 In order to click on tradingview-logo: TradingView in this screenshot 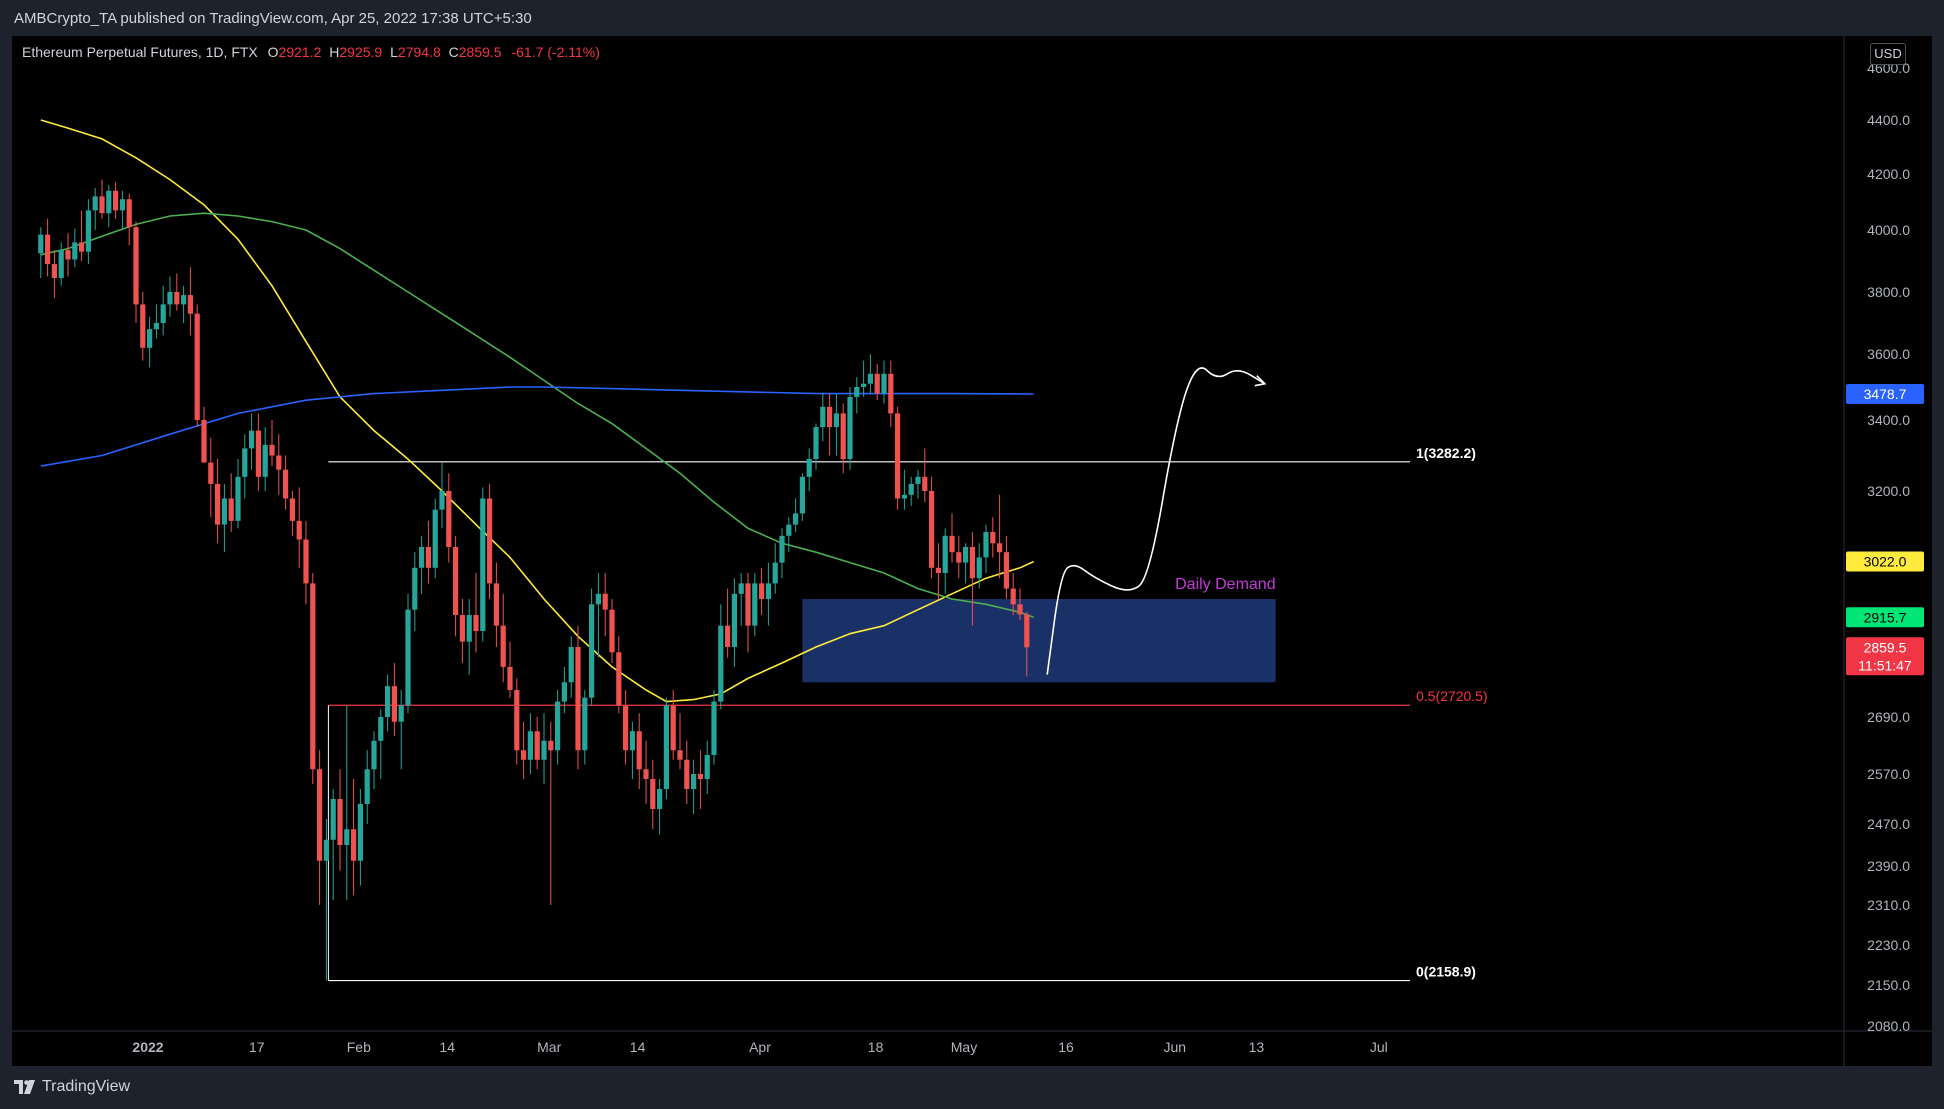, I will do `click(72, 1087)`.